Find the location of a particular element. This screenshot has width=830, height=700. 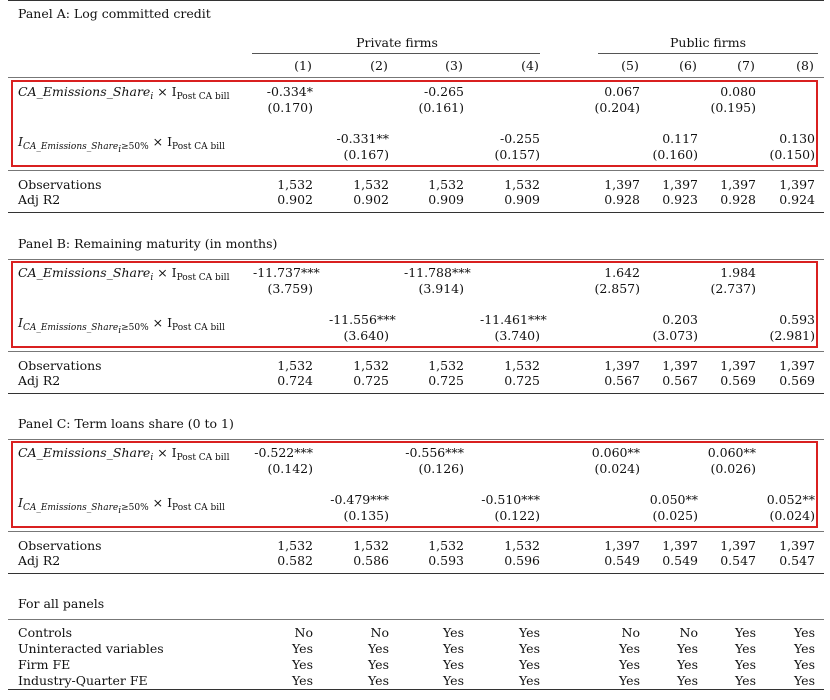

column-header: (5) is located at coordinates (630, 65).